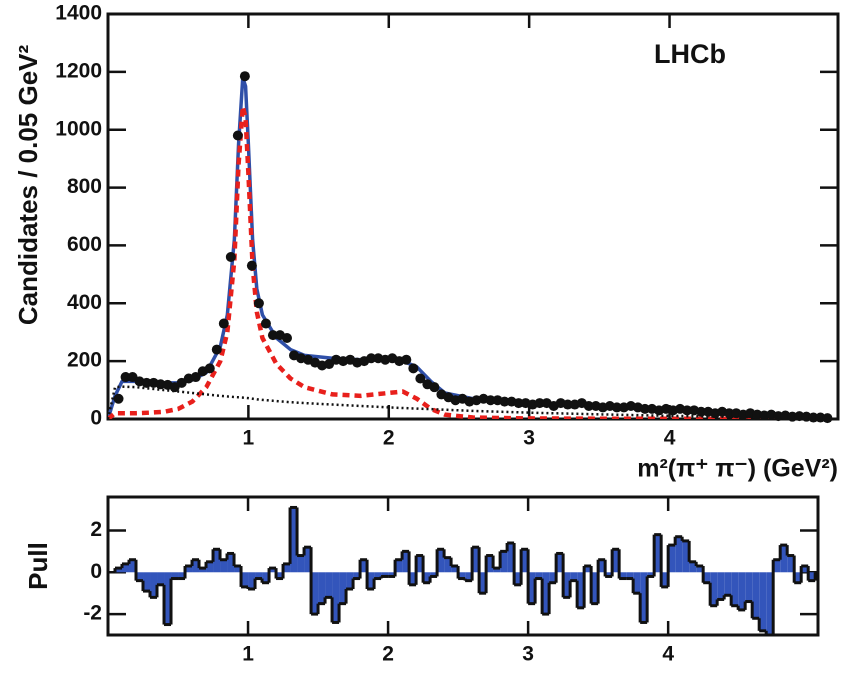 This screenshot has height=681, width=858. What do you see at coordinates (96, 529) in the screenshot?
I see `y-tick-label: 2` at bounding box center [96, 529].